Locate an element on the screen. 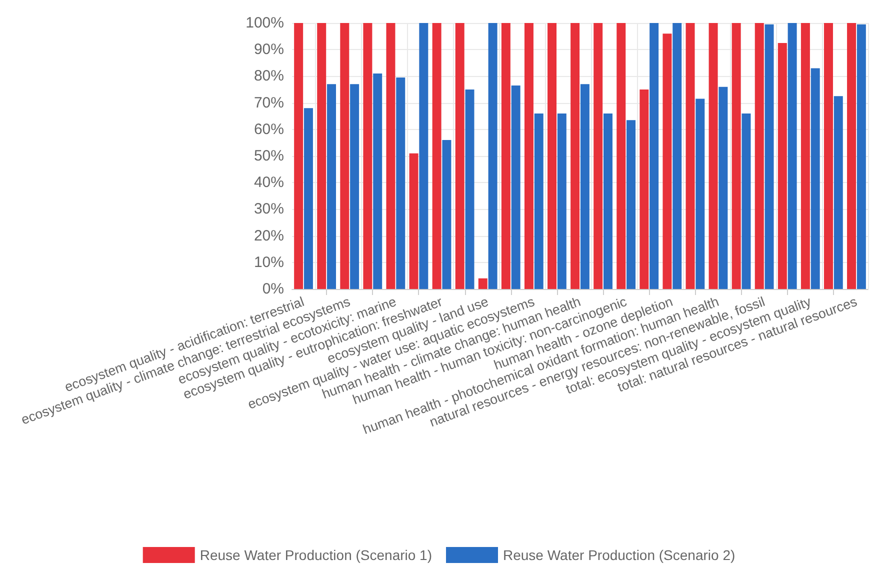 This screenshot has height=572, width=878. y-tick-label: 90% is located at coordinates (269, 49).